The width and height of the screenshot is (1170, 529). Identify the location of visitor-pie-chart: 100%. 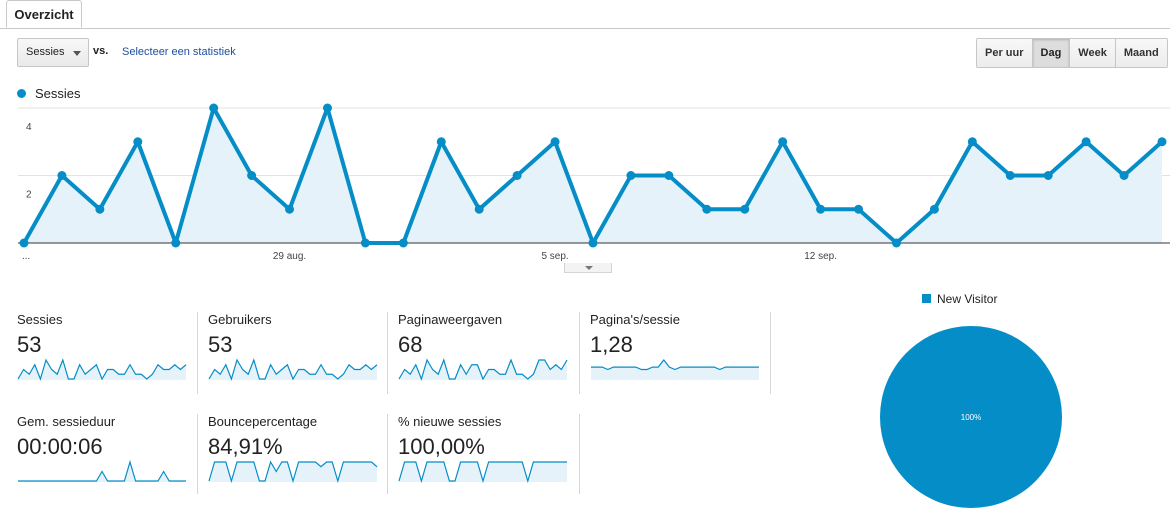
(971, 417).